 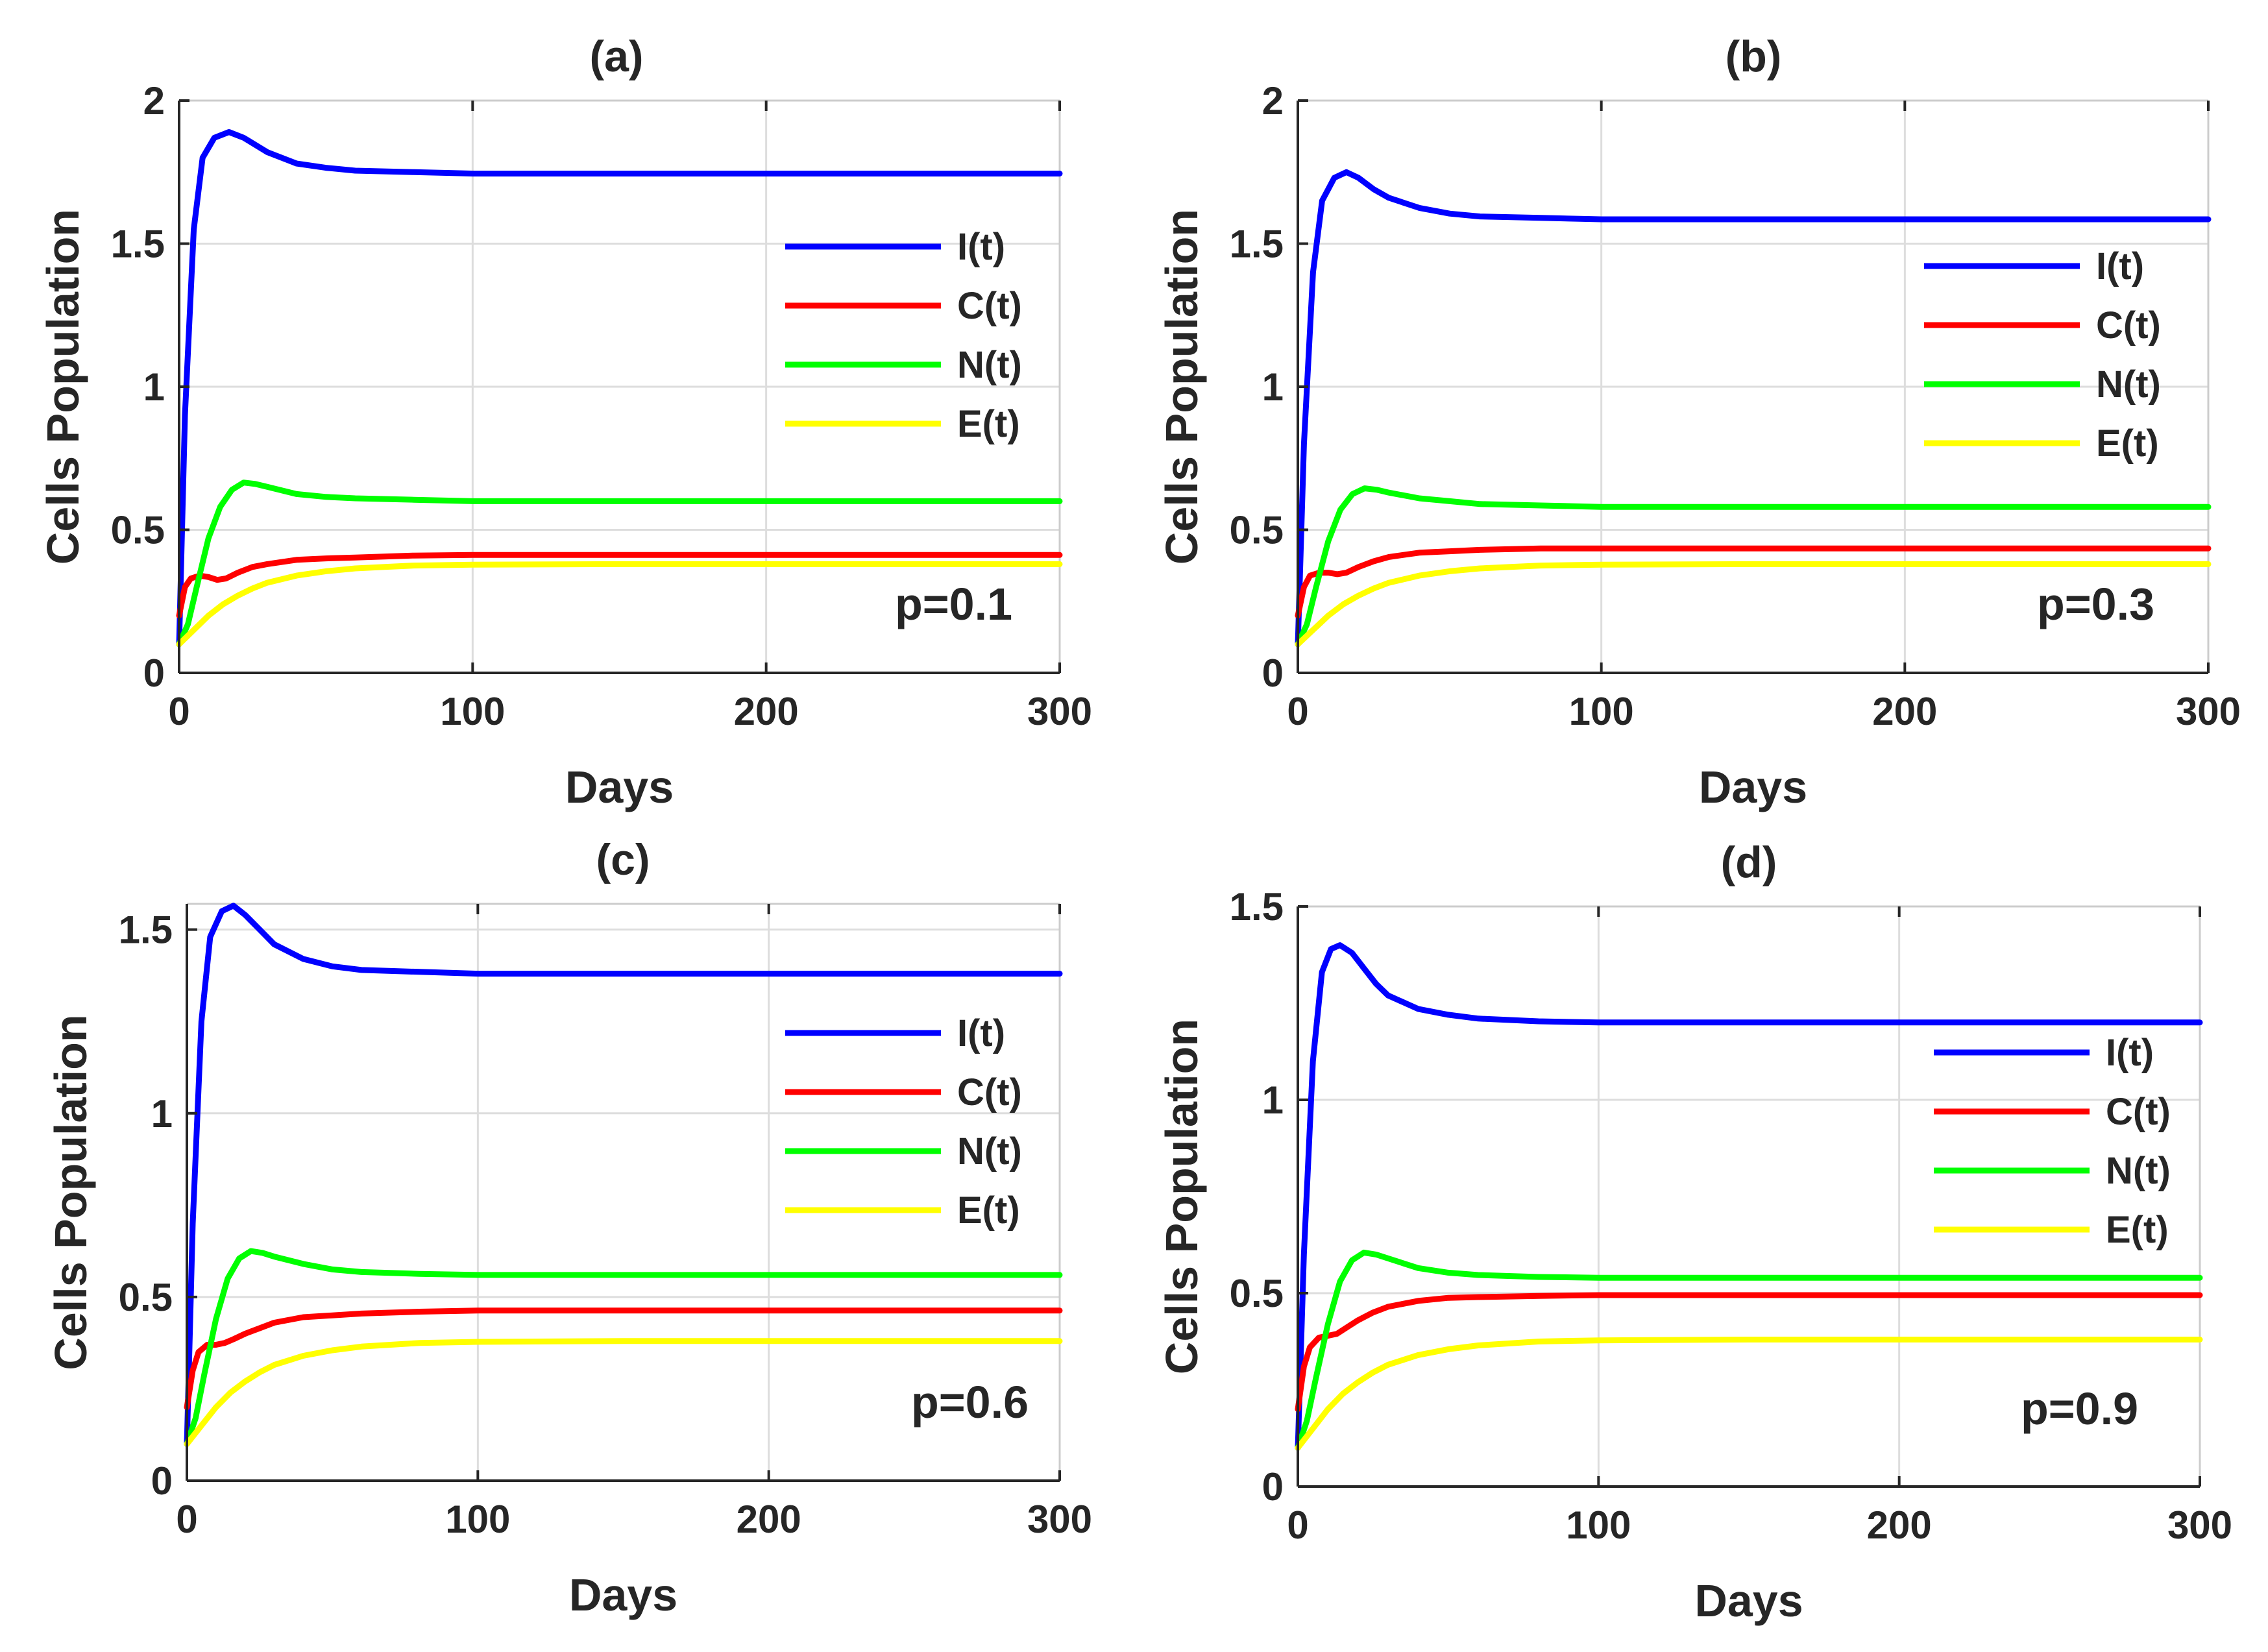 I want to click on panel-title: (b), so click(x=1753, y=56).